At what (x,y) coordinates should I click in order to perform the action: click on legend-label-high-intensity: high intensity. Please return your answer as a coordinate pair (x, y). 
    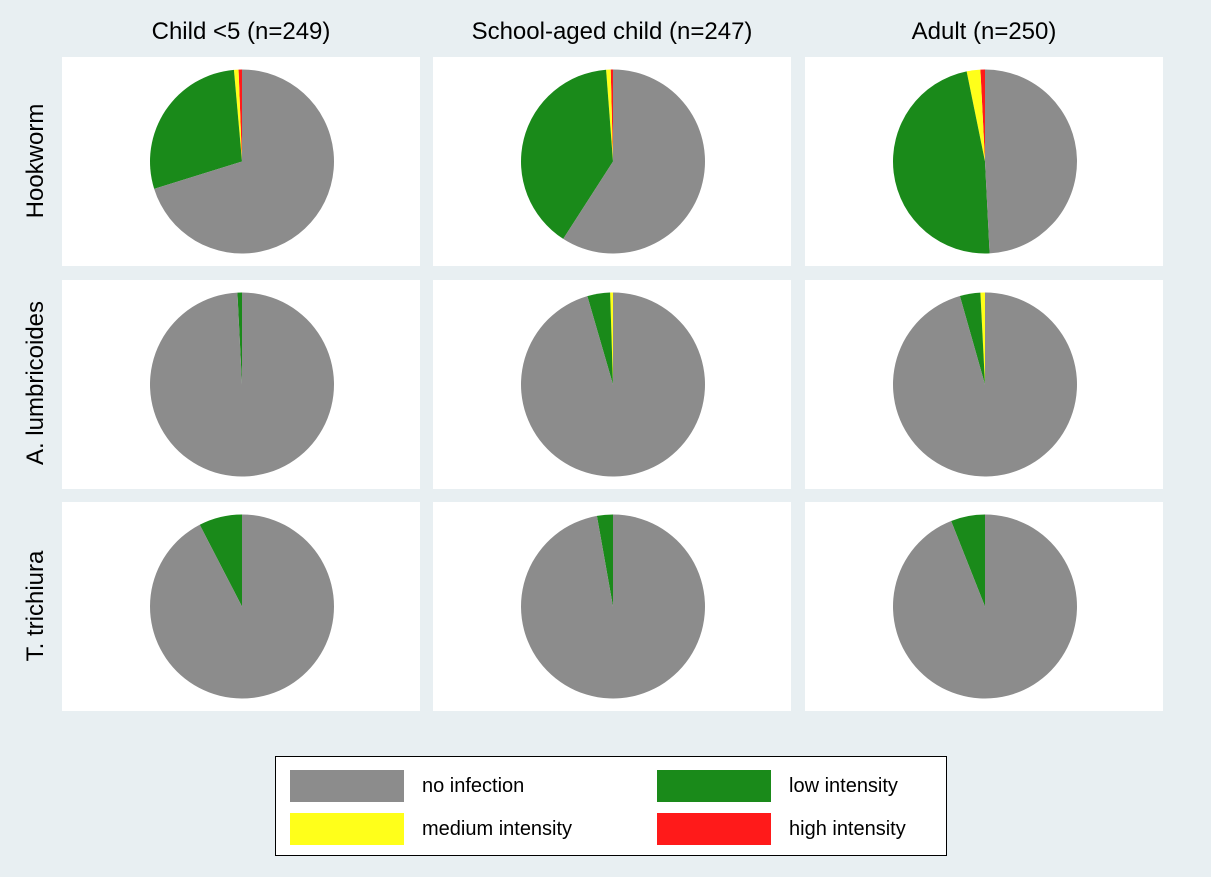
    Looking at the image, I should click on (847, 829).